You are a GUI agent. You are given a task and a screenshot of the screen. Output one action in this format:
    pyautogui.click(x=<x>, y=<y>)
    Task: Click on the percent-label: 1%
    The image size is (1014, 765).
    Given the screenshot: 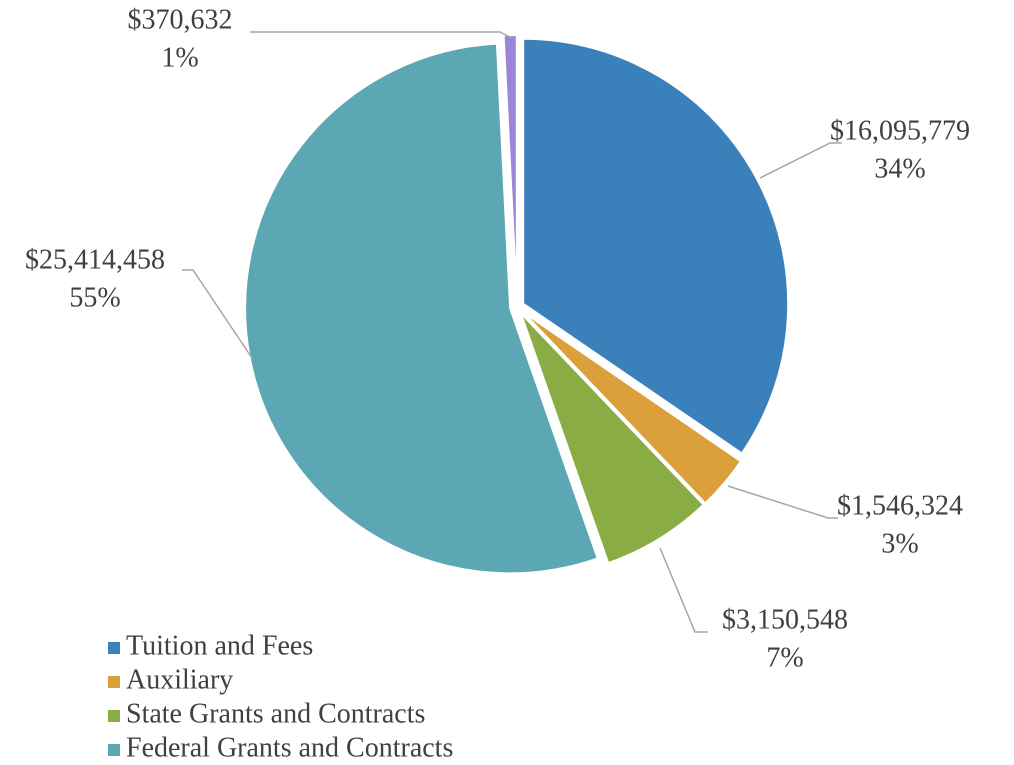 What is the action you would take?
    pyautogui.click(x=179, y=57)
    